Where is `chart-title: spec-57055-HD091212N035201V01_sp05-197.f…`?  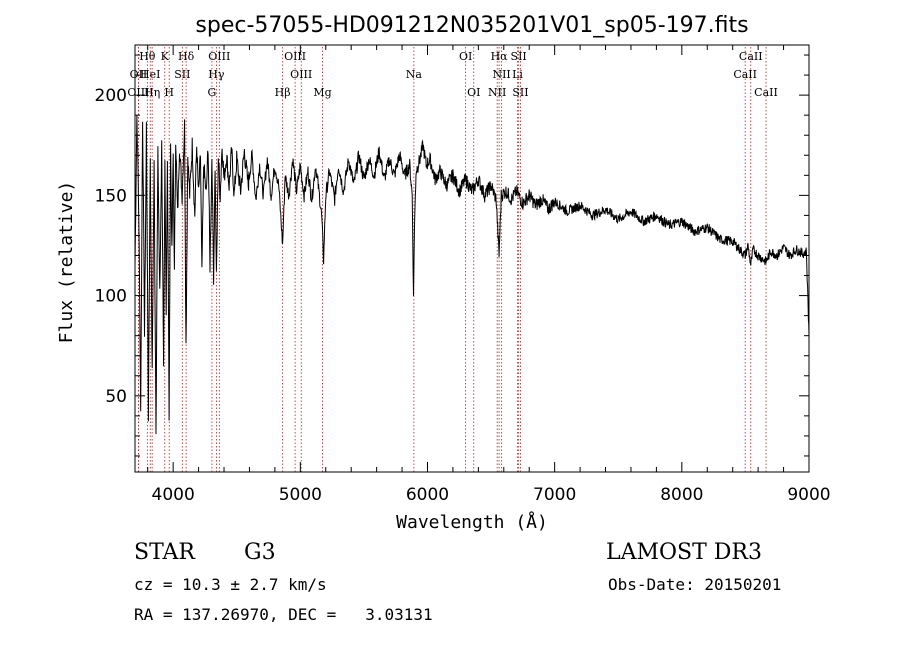 chart-title: spec-57055-HD091212N035201V01_sp05-197.f… is located at coordinates (471, 25).